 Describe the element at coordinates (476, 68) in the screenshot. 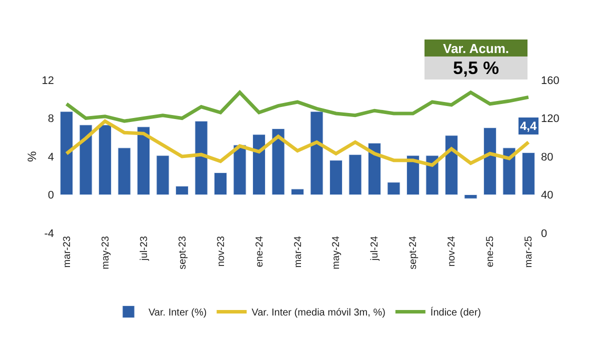

I see `text: 5,5 %` at that location.